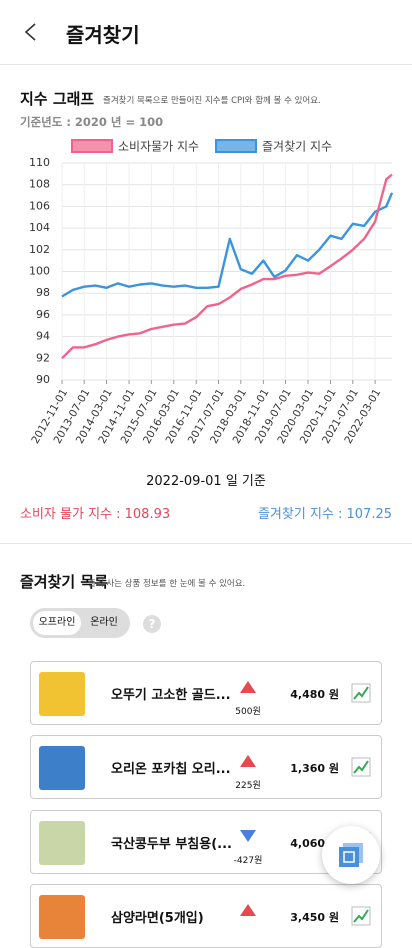 Image resolution: width=412 pixels, height=948 pixels. Describe the element at coordinates (314, 694) in the screenshot. I see `item-price: 4,480 원` at that location.